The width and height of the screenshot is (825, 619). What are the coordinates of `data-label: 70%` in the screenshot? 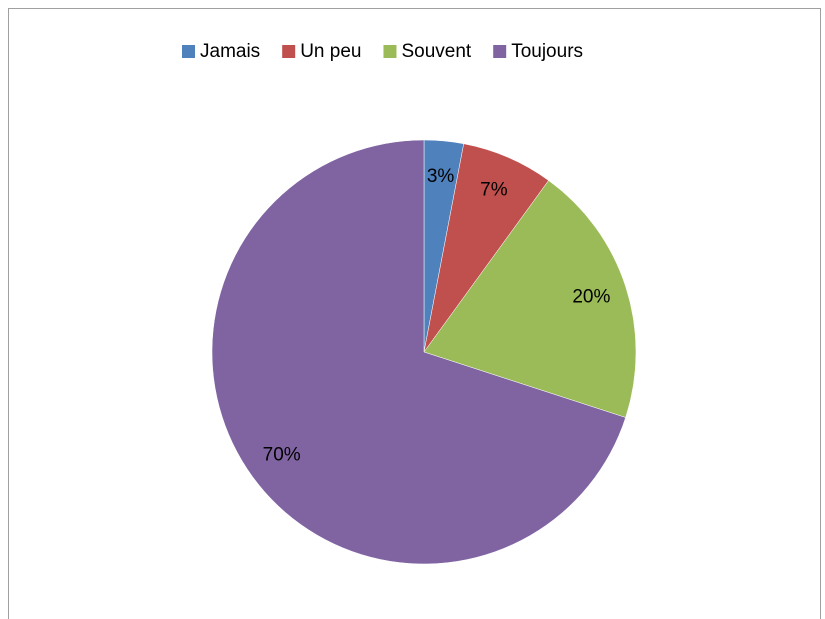 It's located at (282, 454).